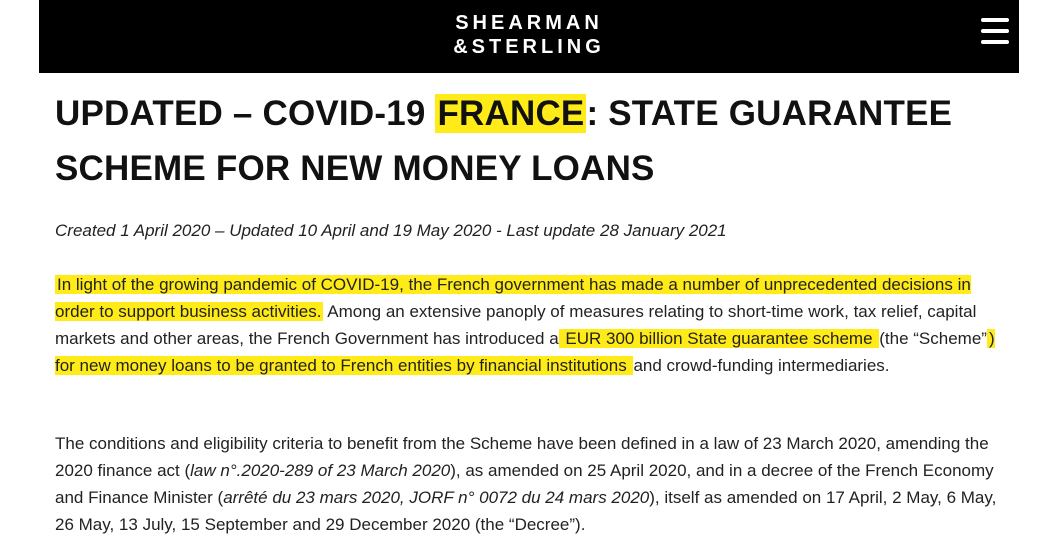 The image size is (1058, 551). I want to click on highlight-2: EUR 300 billion State guarantee scheme, so click(719, 338).